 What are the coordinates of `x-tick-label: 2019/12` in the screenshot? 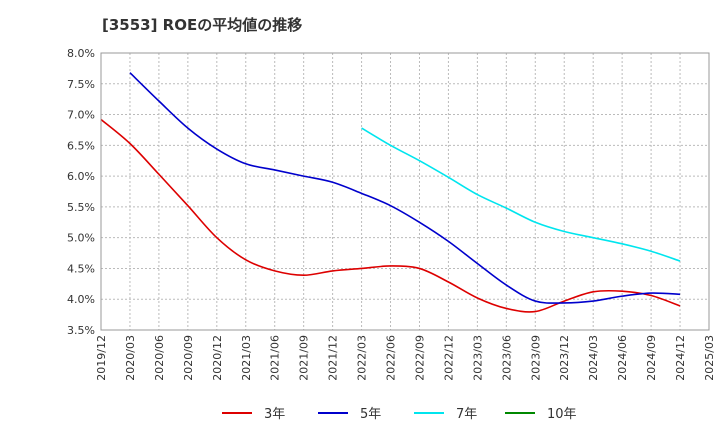 It's located at (101, 358).